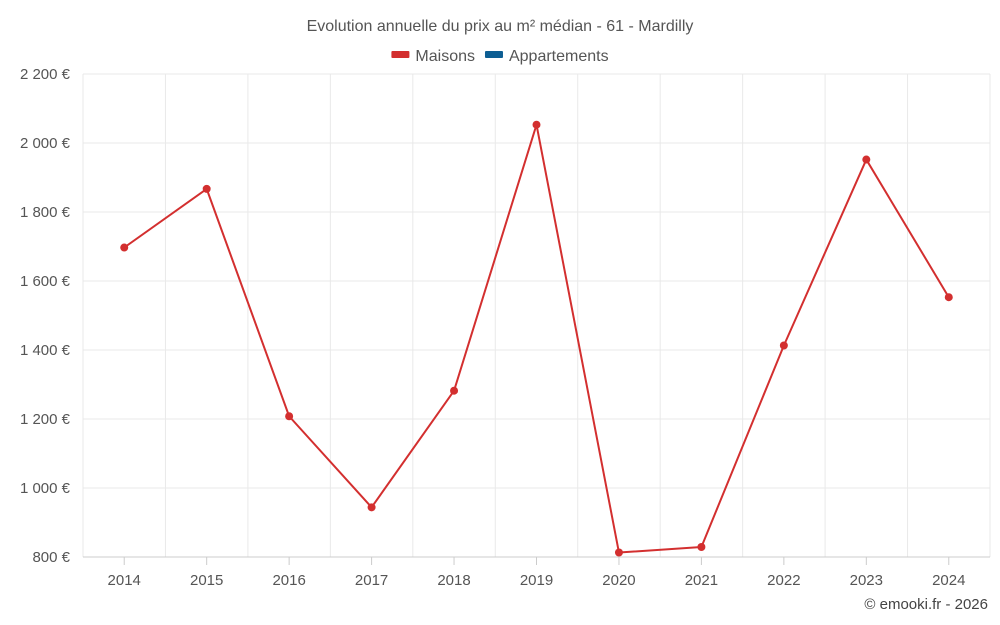 The image size is (1000, 625). I want to click on y-tick-label: 1 400 €, so click(45, 350).